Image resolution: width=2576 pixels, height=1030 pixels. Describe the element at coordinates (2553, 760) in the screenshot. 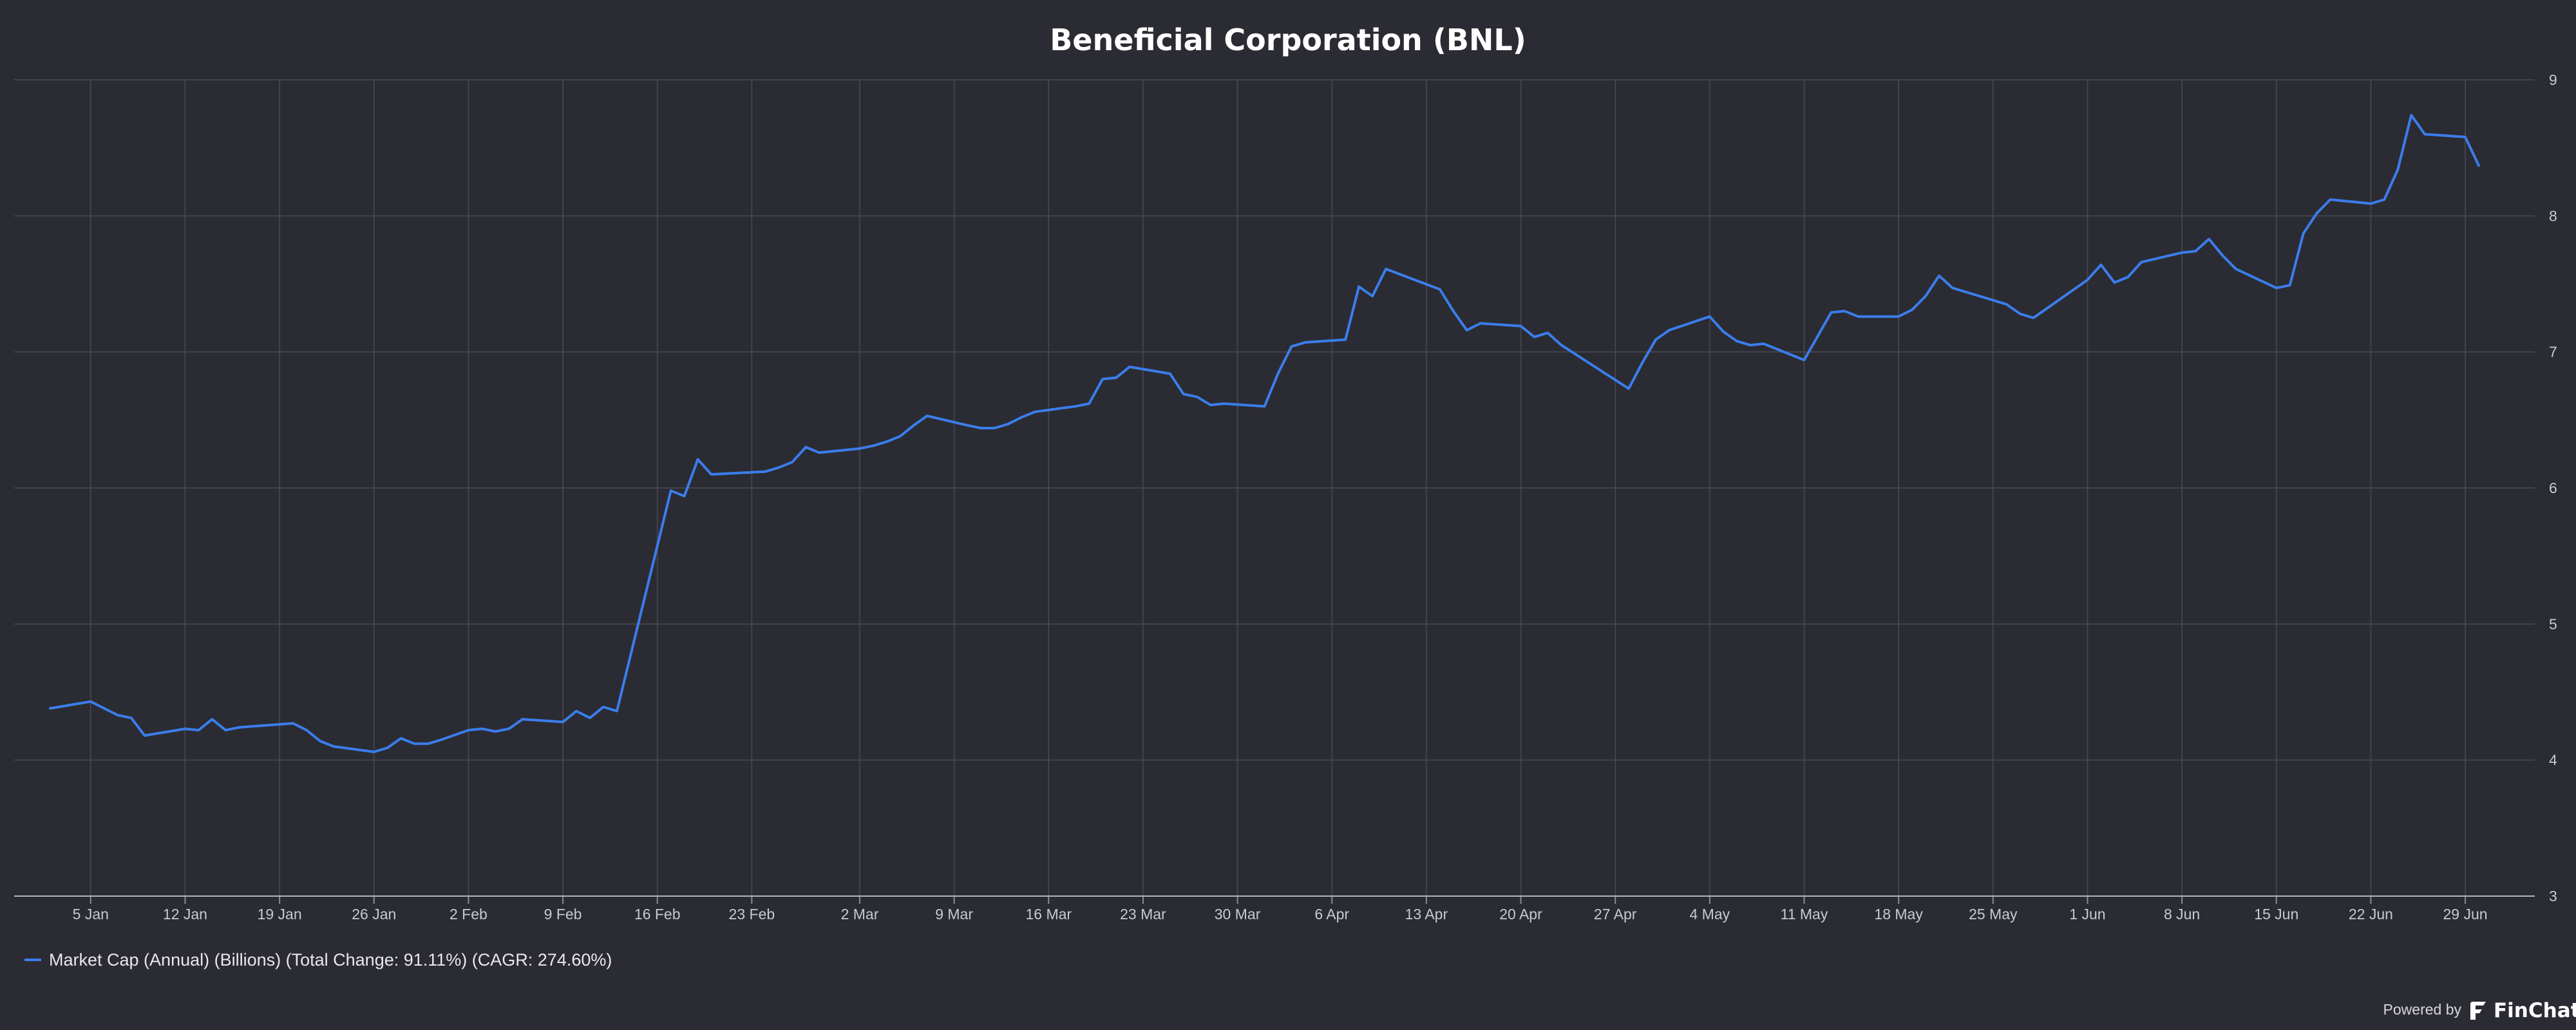

I see `y-tick-label: 4` at that location.